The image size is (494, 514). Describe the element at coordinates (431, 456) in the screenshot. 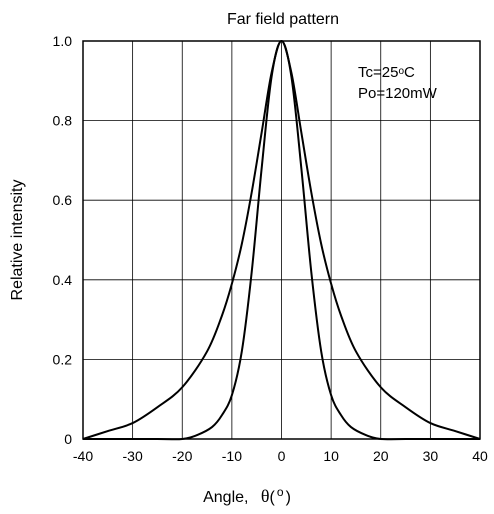

I see `x-tick-label: 30` at that location.